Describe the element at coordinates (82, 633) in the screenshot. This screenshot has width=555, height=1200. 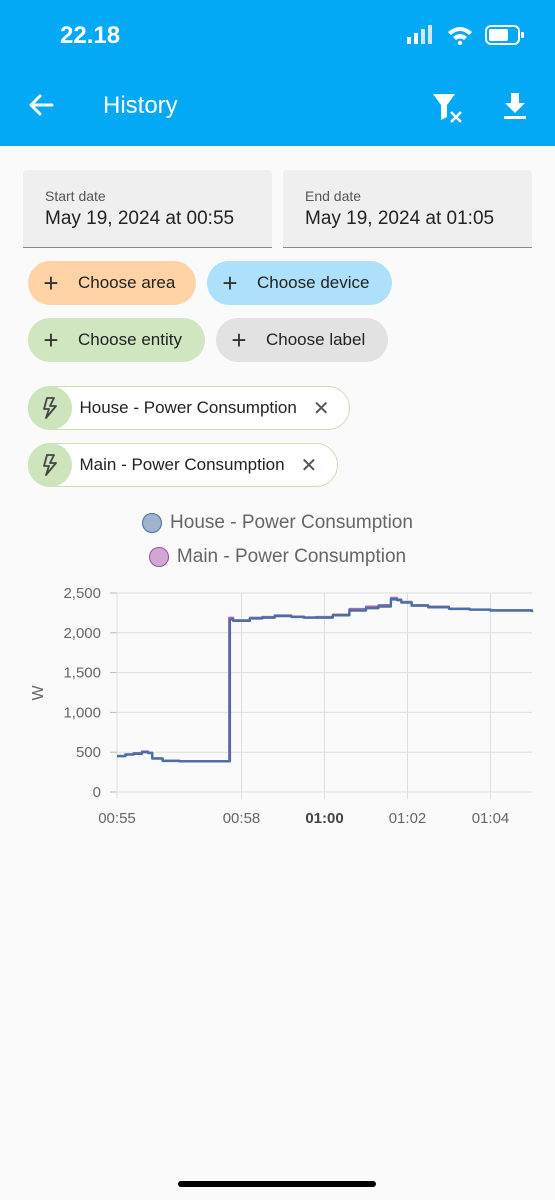
I see `y-tick-label: 2,000` at that location.